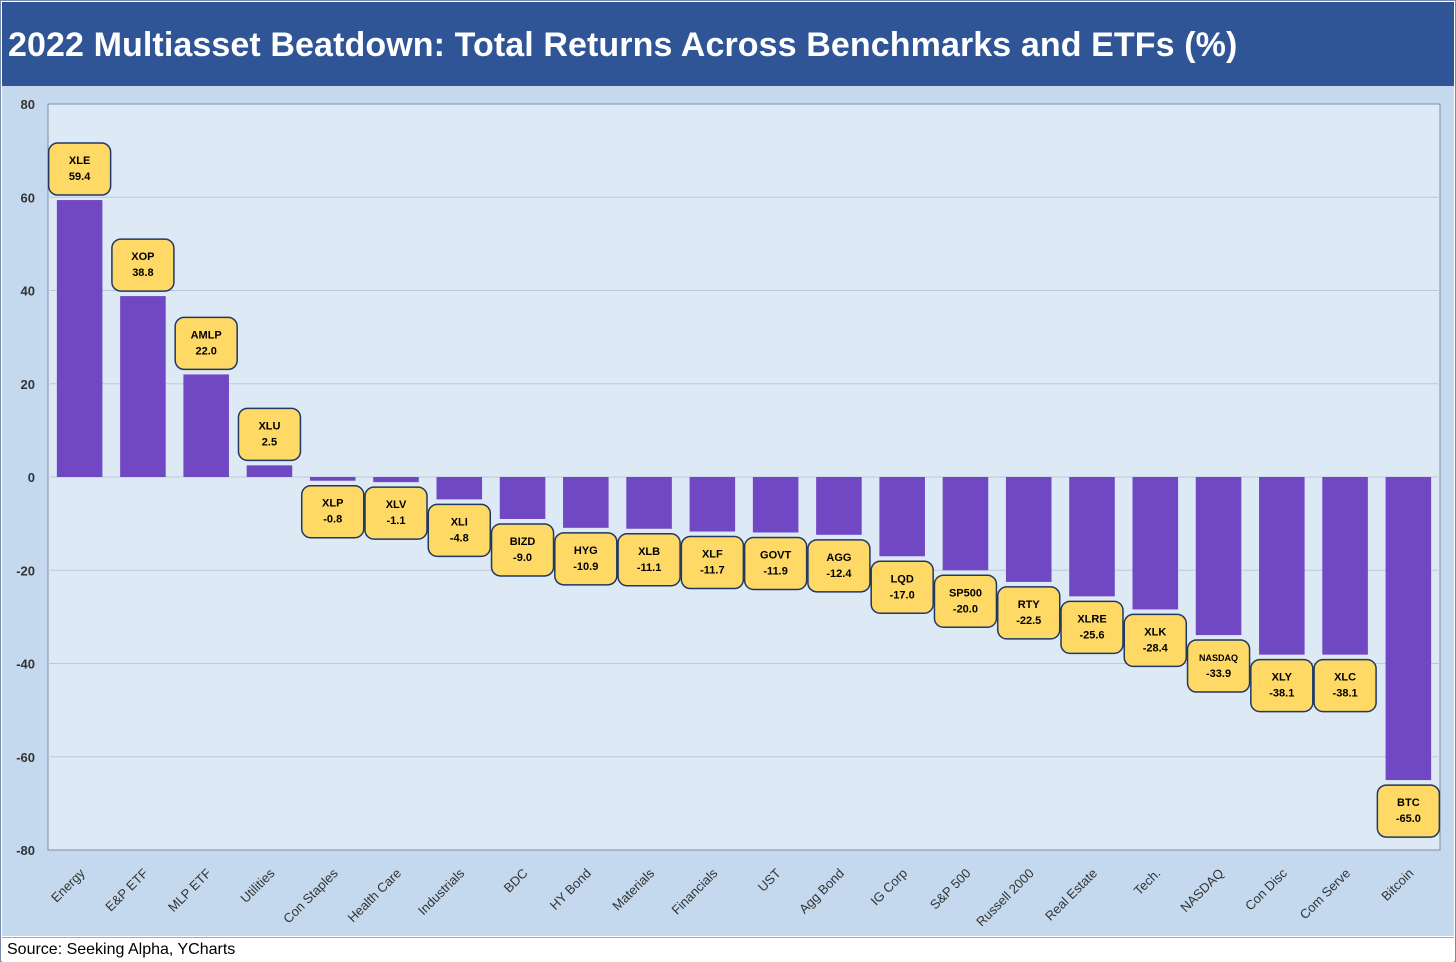 This screenshot has width=1456, height=962. I want to click on data-label-value: -33.9, so click(1218, 674).